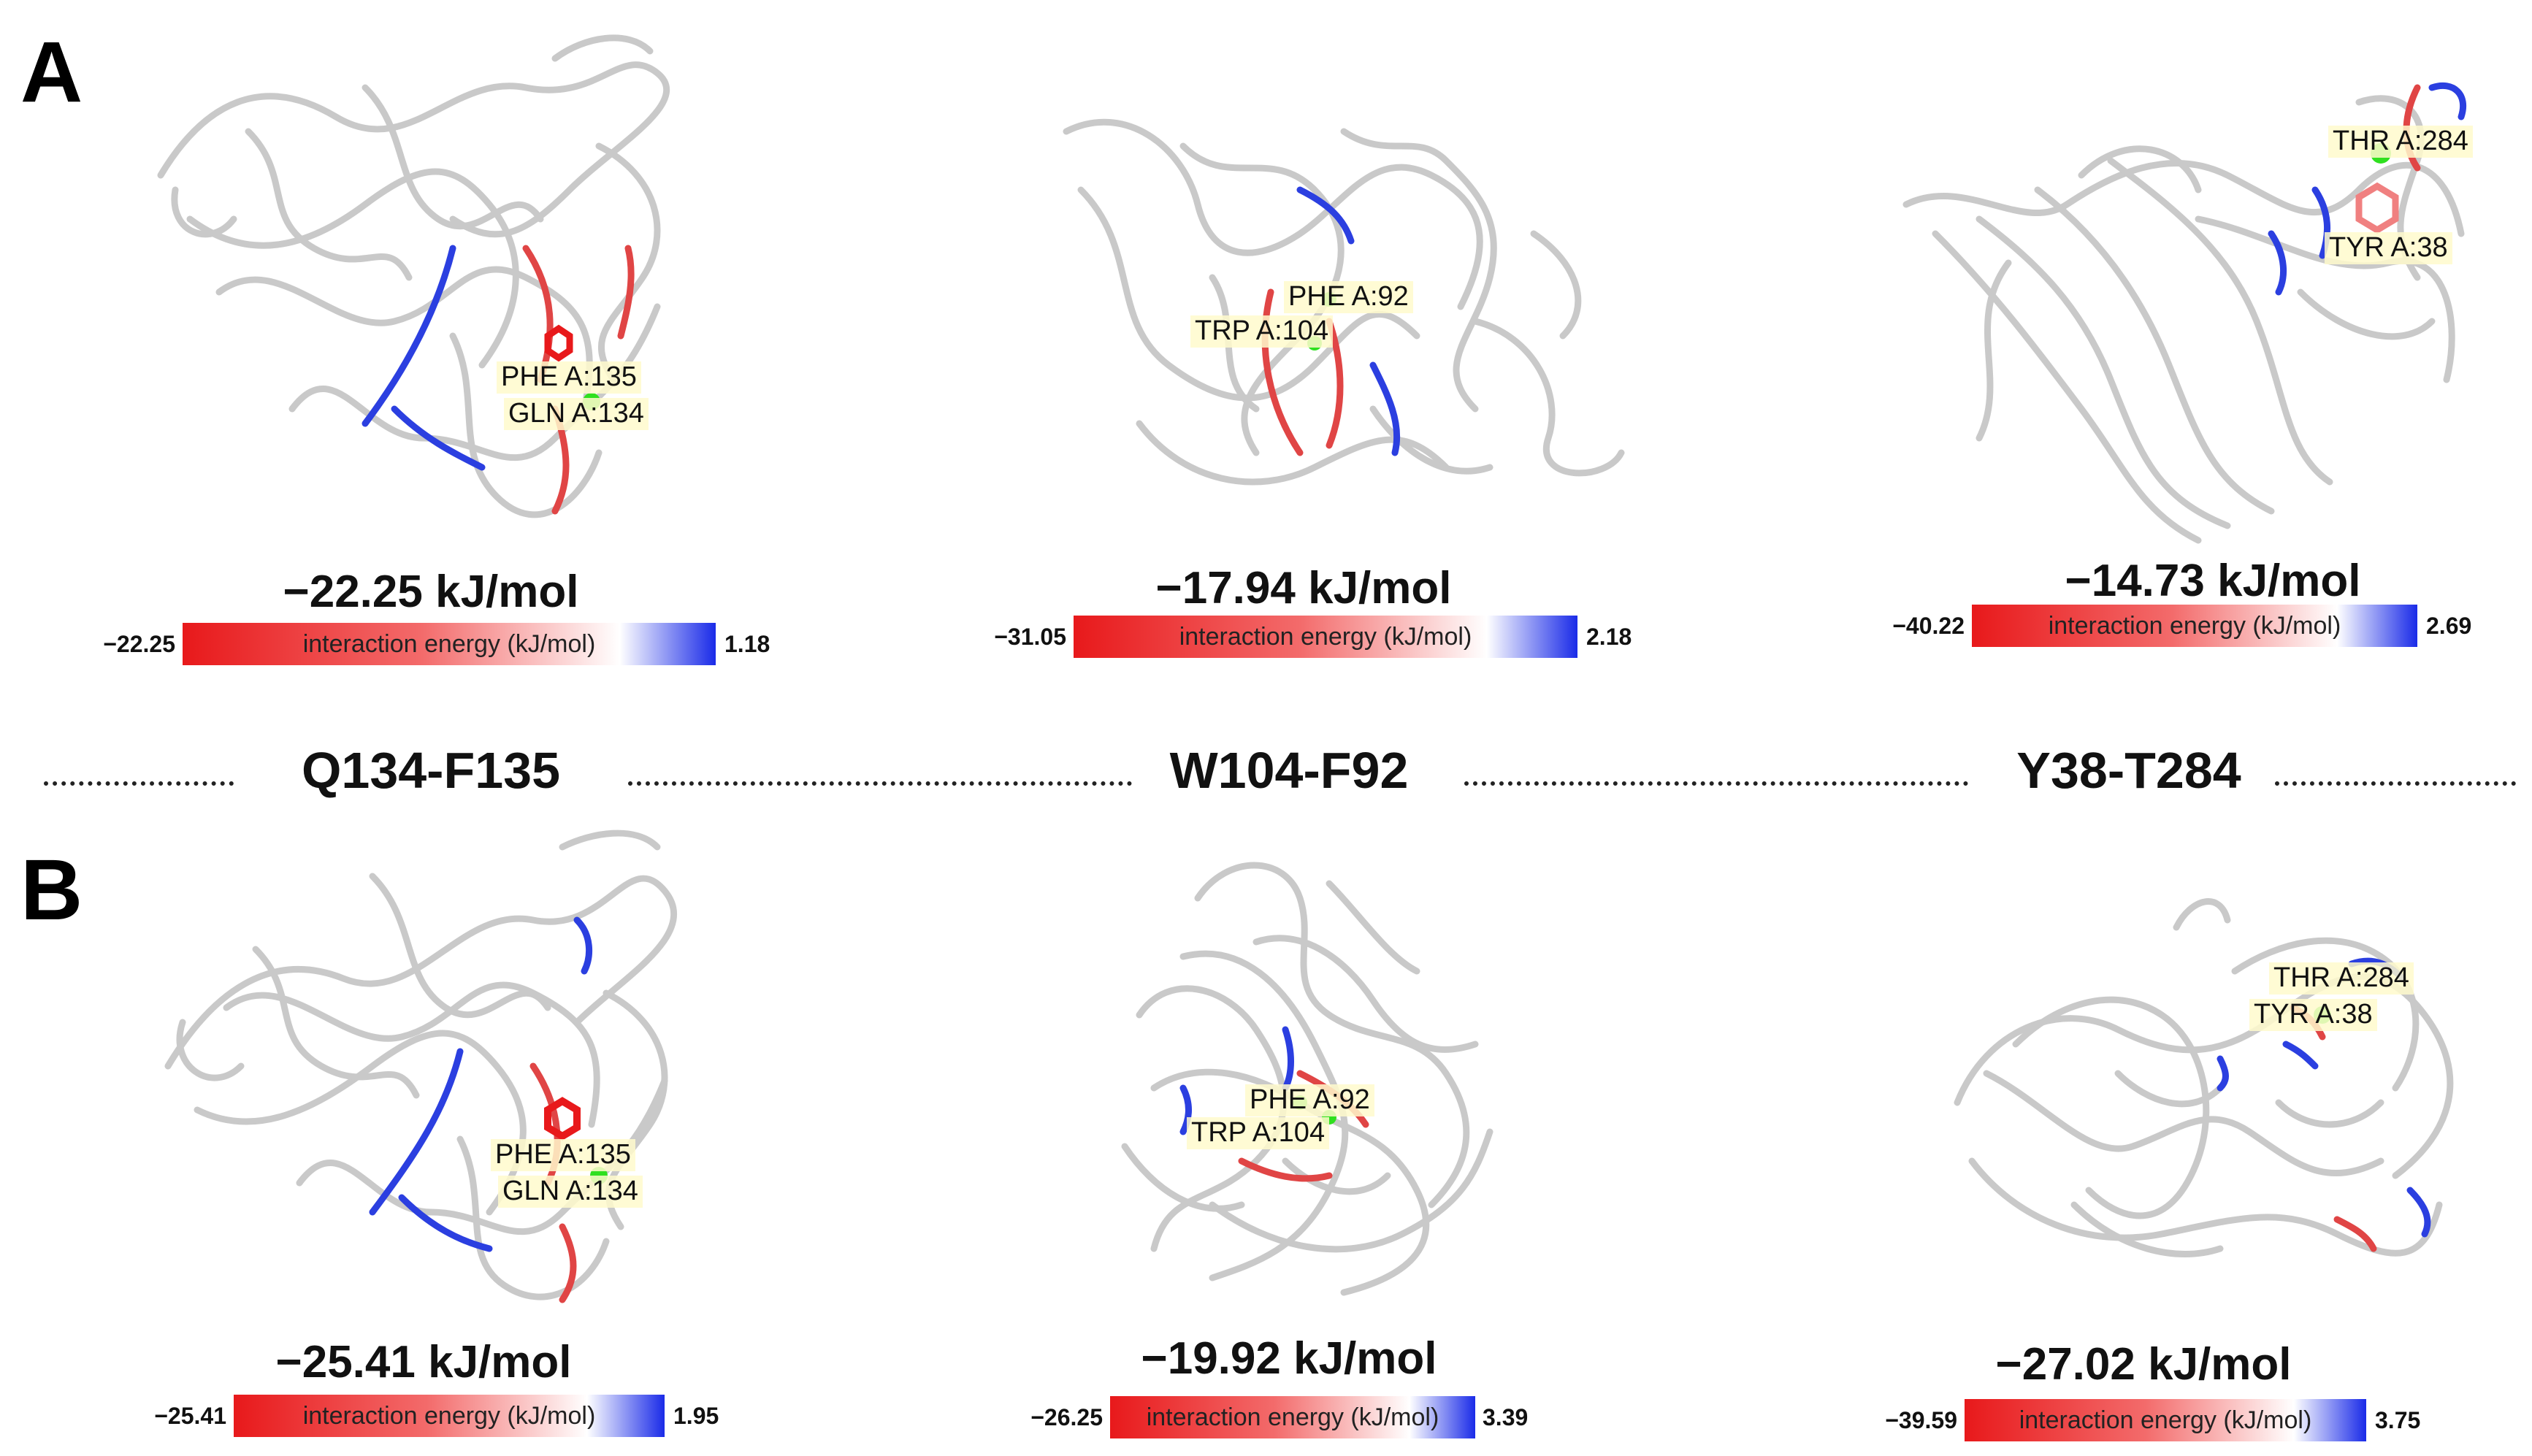 The height and width of the screenshot is (1456, 2532). What do you see at coordinates (1289, 1358) in the screenshot?
I see `energy-value-b2: −19.92 kJ/mol` at bounding box center [1289, 1358].